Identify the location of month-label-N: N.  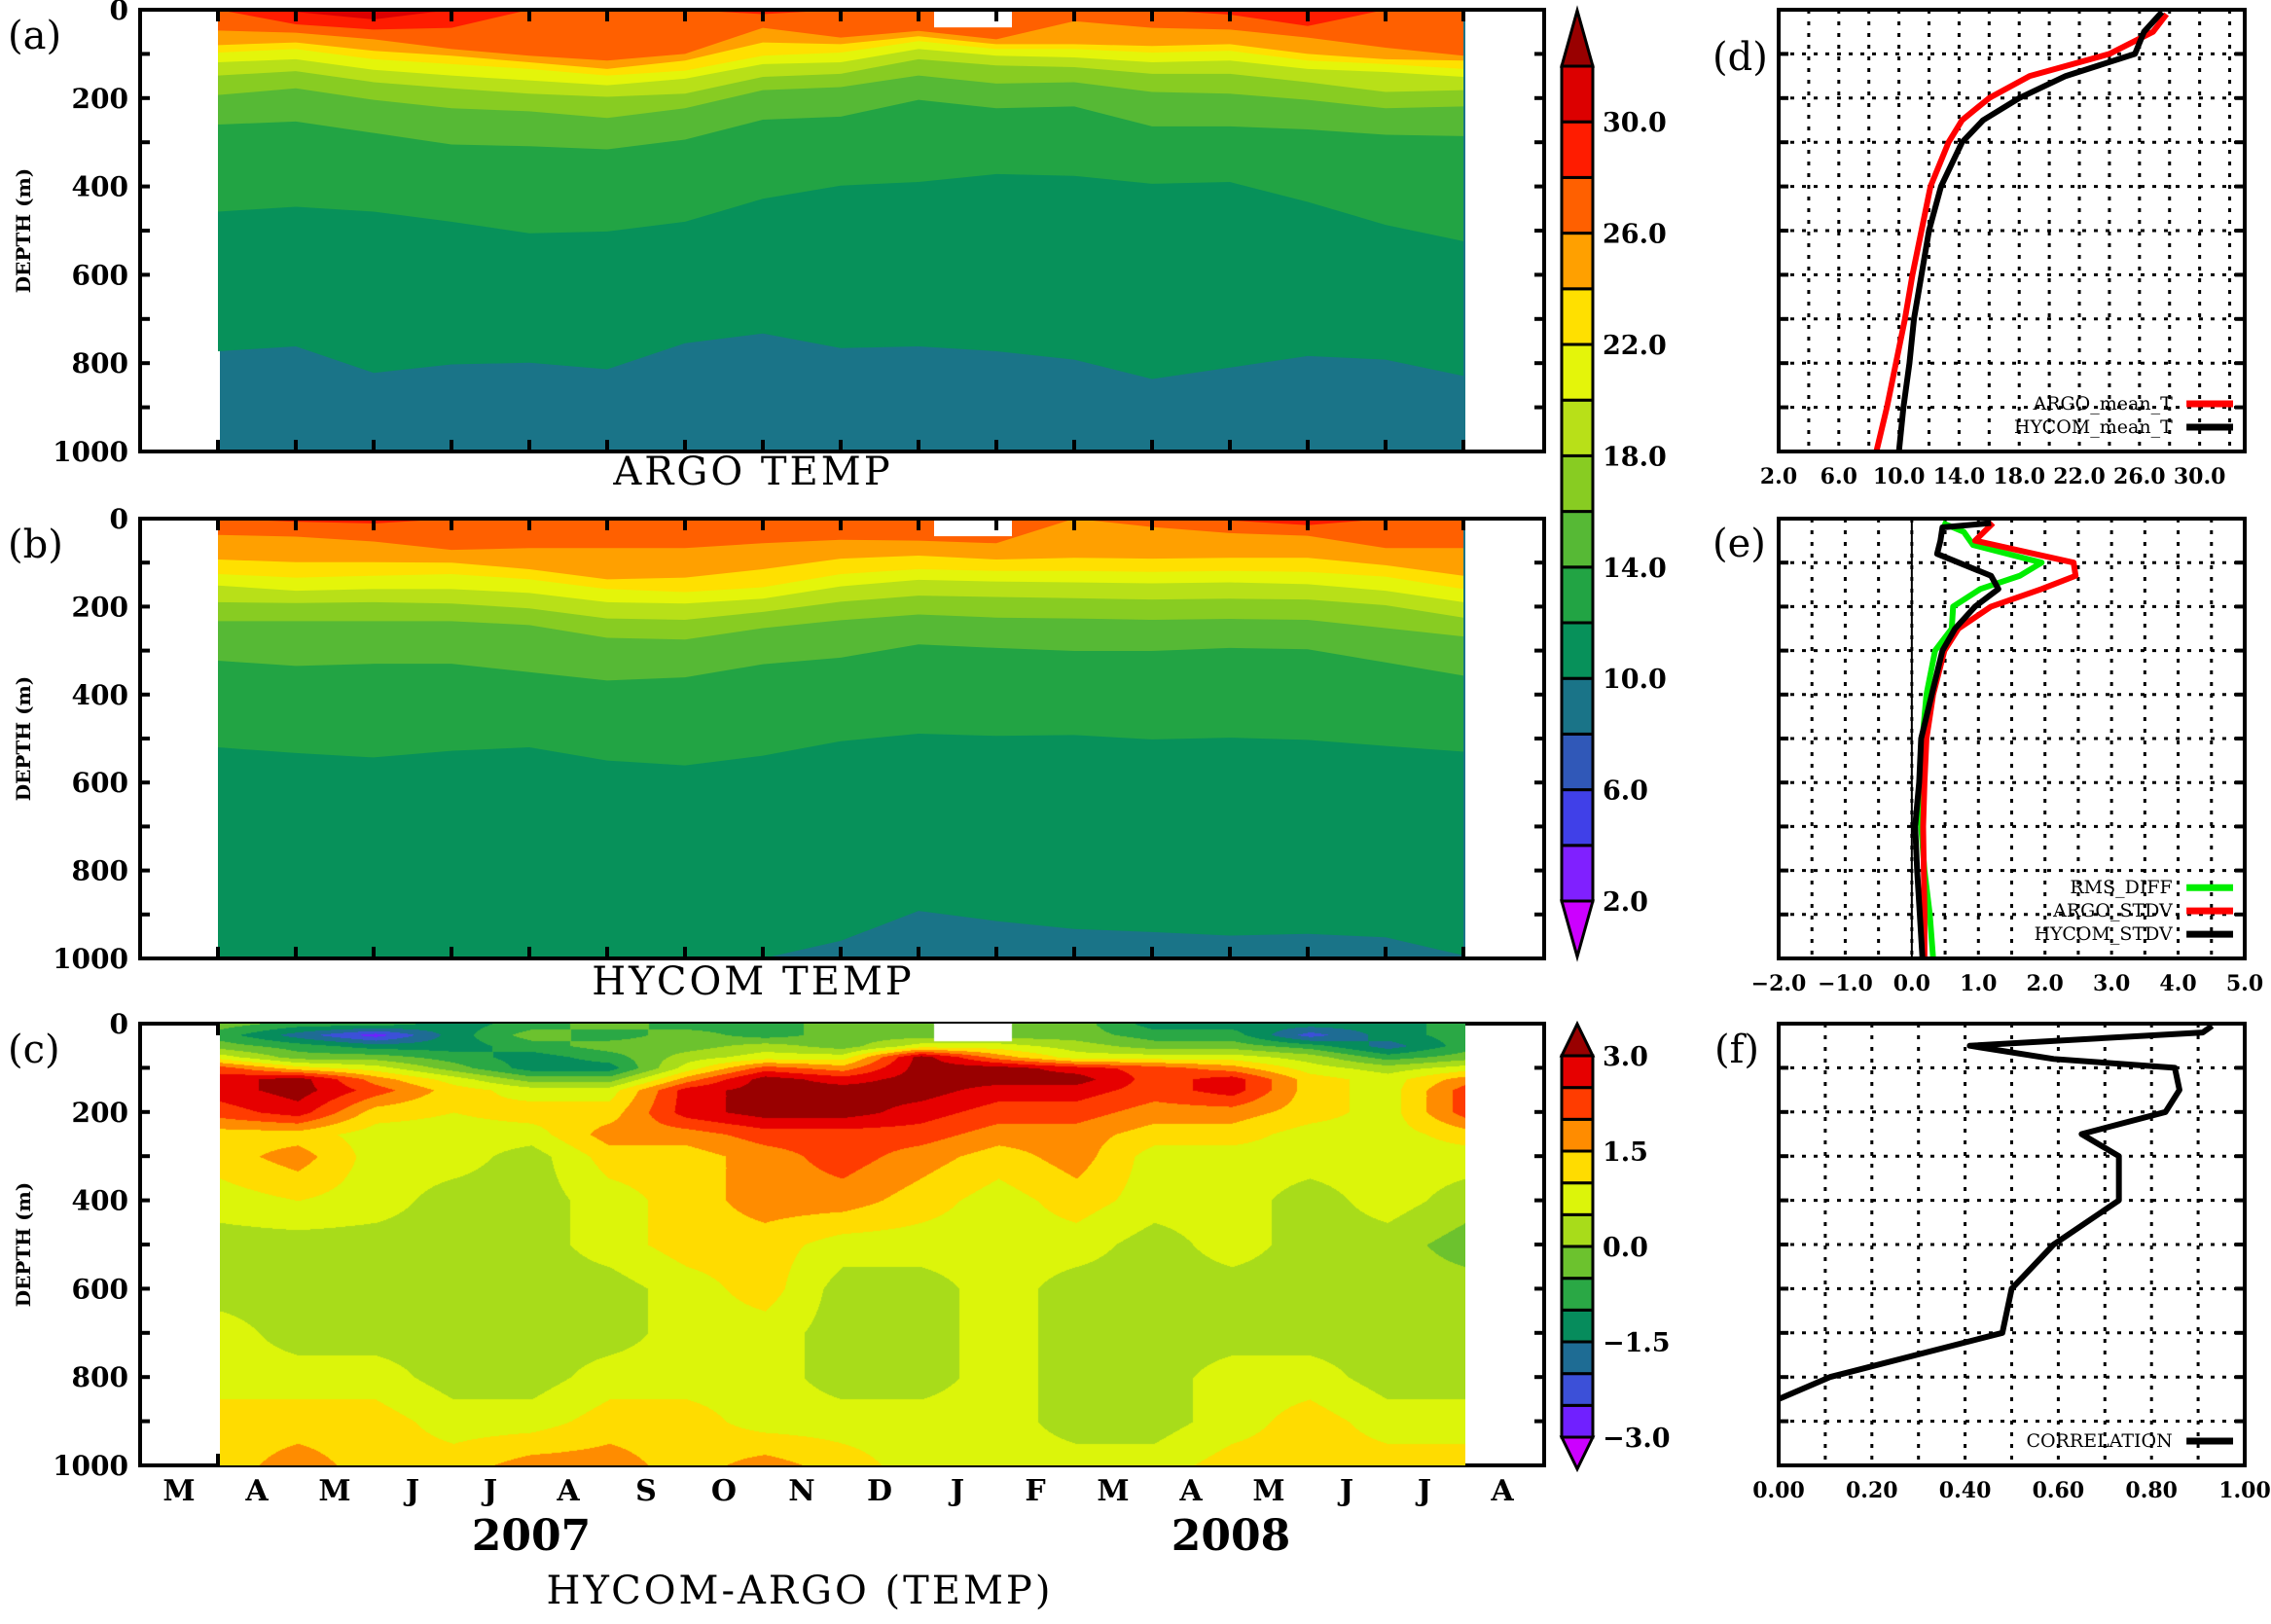
(801, 1491).